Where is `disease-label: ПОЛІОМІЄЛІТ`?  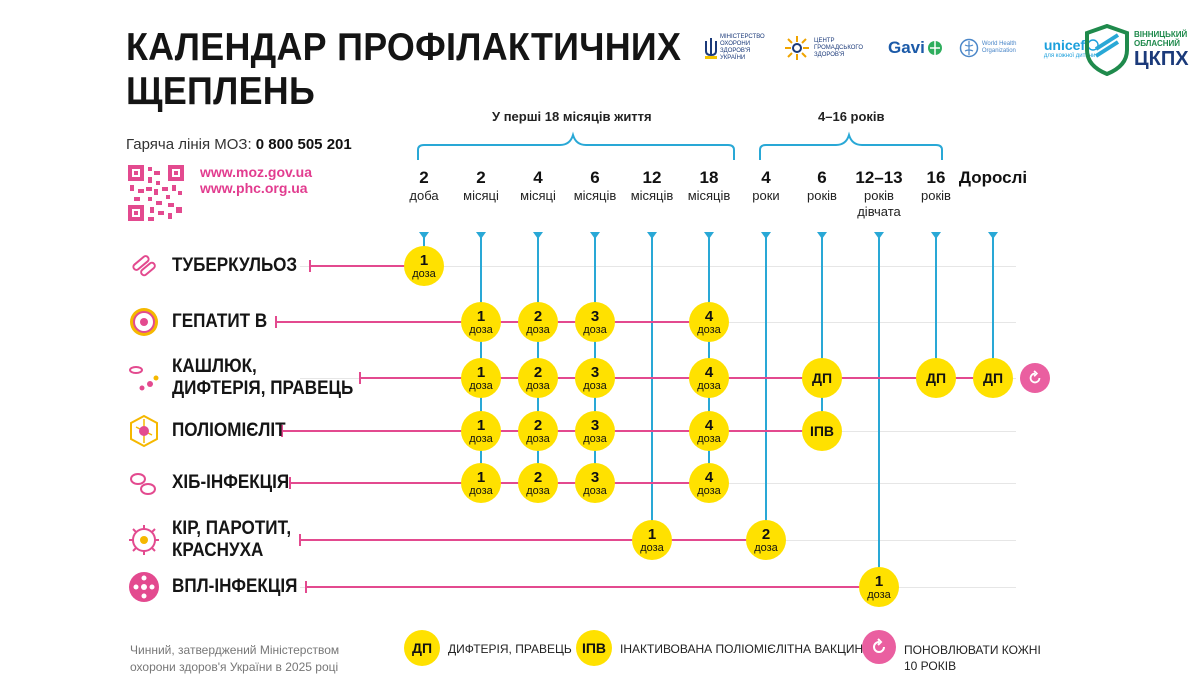 disease-label: ПОЛІОМІЄЛІТ is located at coordinates (229, 431).